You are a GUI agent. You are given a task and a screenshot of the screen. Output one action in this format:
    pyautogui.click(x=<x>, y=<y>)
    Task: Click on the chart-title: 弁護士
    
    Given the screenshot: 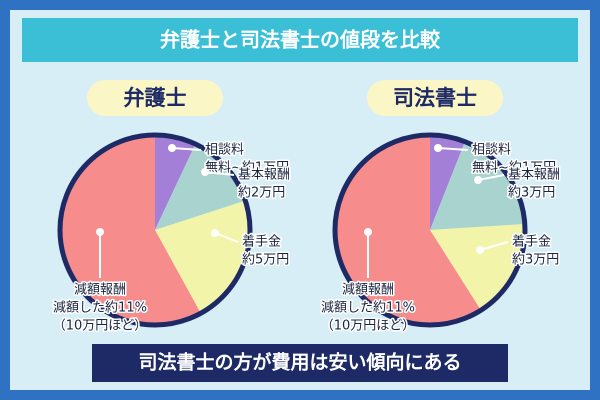 What is the action you would take?
    pyautogui.click(x=155, y=98)
    